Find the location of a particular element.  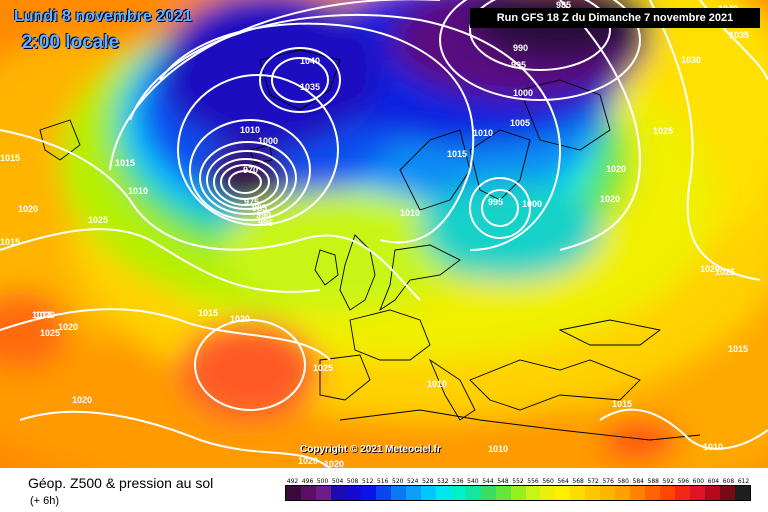

forecast-date: Lundi 8 novembre 2021 is located at coordinates (103, 16).